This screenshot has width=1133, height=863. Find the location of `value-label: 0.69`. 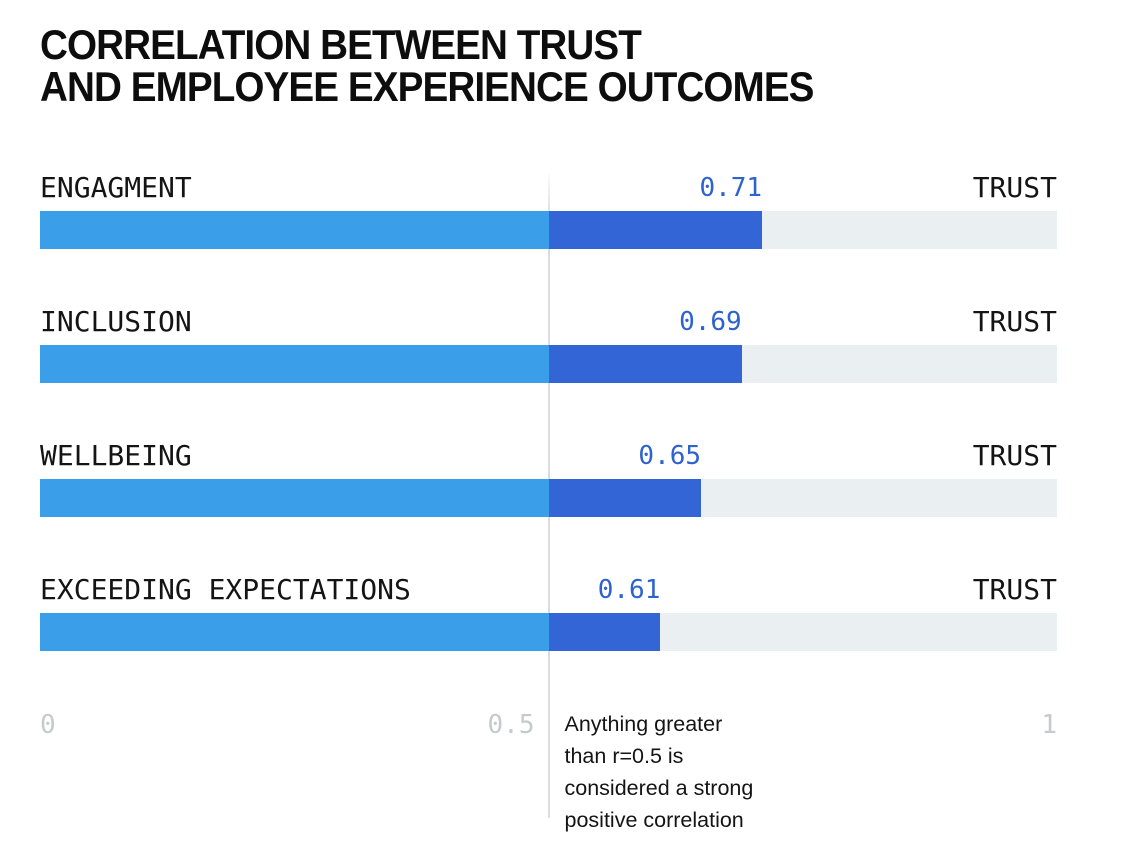

value-label: 0.69 is located at coordinates (710, 322).